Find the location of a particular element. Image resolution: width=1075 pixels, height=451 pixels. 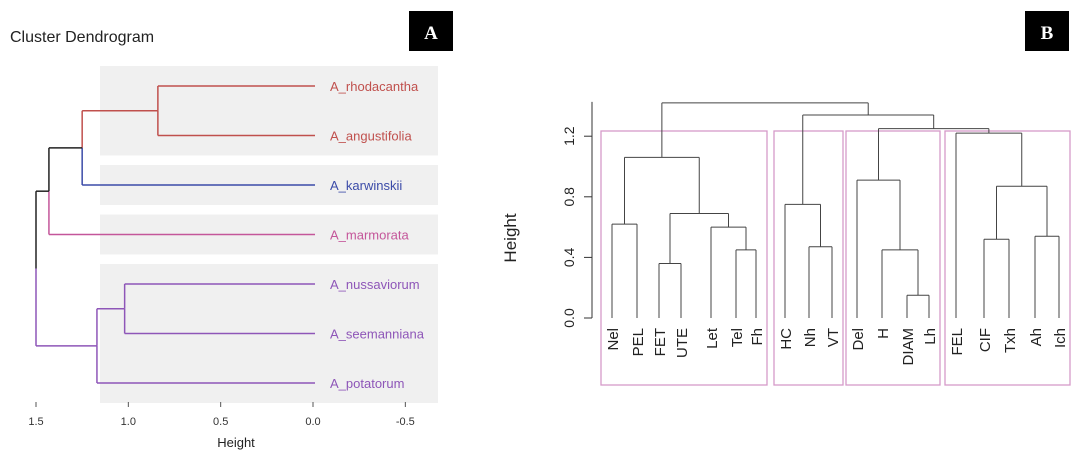

x-tick-label: 0.5 is located at coordinates (220, 422).